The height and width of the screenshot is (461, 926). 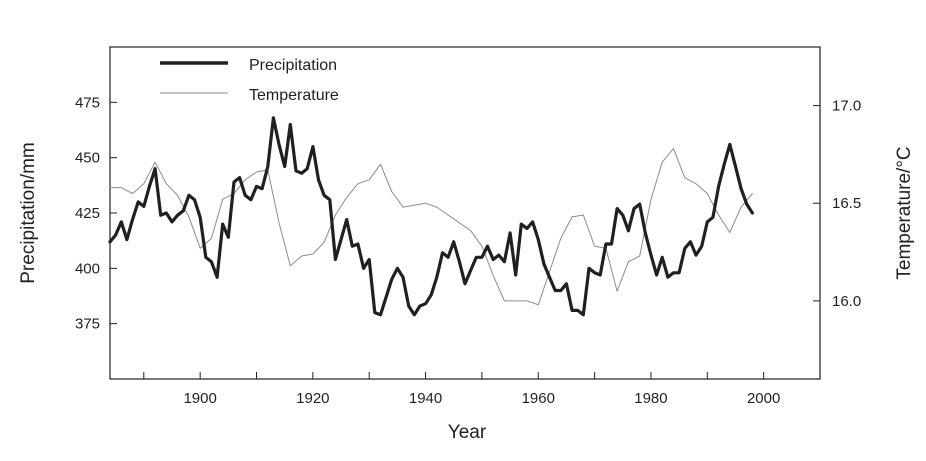 What do you see at coordinates (28, 213) in the screenshot?
I see `left-y-axis-label: Precipitation/mm` at bounding box center [28, 213].